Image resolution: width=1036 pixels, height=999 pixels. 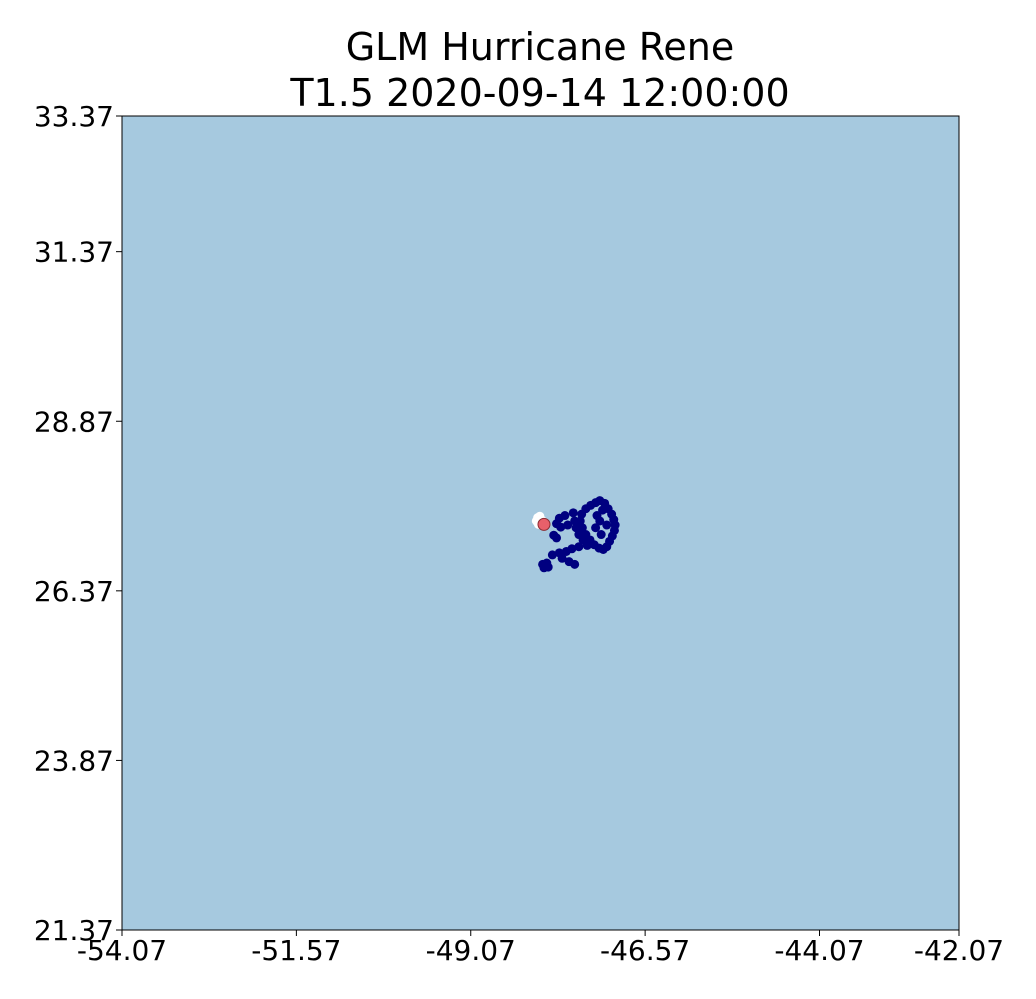 What do you see at coordinates (471, 950) in the screenshot?
I see `x-tick-label: -49.07` at bounding box center [471, 950].